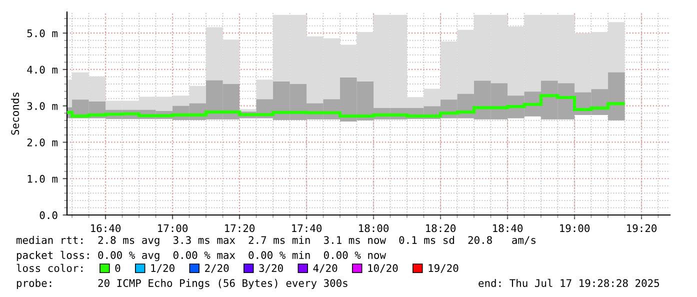  Describe the element at coordinates (15, 113) in the screenshot. I see `y-axis-title: Seconds` at that location.